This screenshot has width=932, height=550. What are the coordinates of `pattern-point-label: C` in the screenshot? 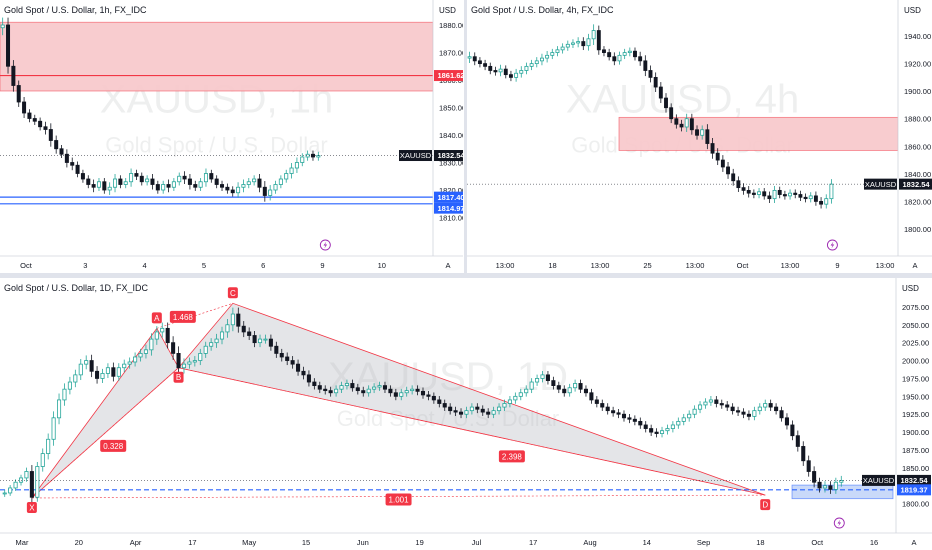 It's located at (233, 293).